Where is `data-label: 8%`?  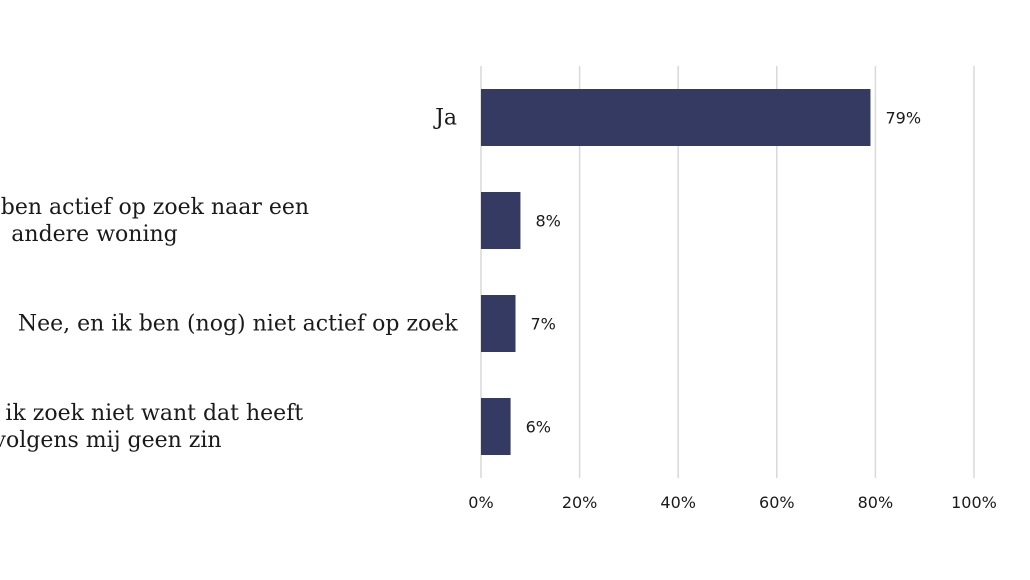
data-label: 8% is located at coordinates (547, 221).